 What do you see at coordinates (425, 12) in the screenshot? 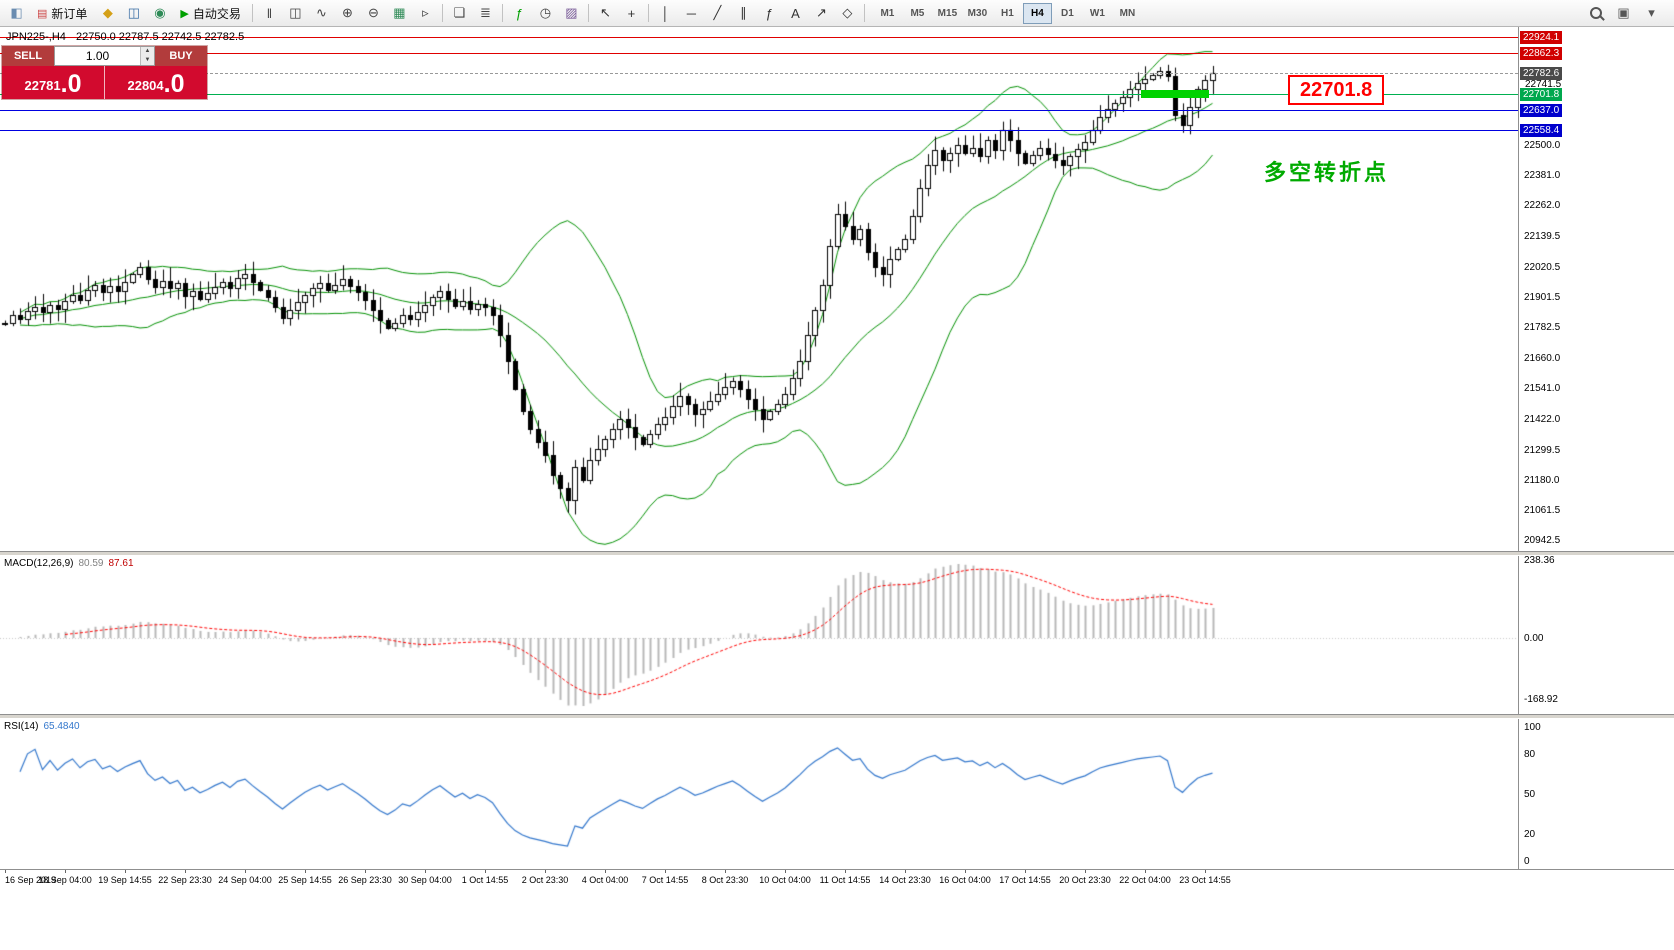
I see `chart-shift-icon: ▹` at bounding box center [425, 12].